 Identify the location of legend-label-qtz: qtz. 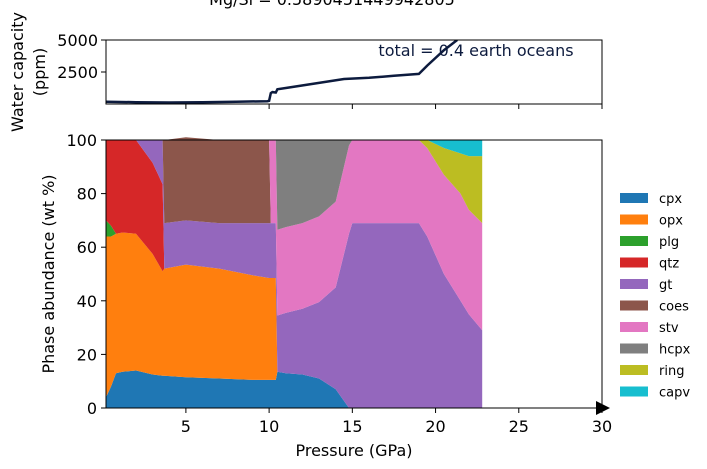
(669, 264).